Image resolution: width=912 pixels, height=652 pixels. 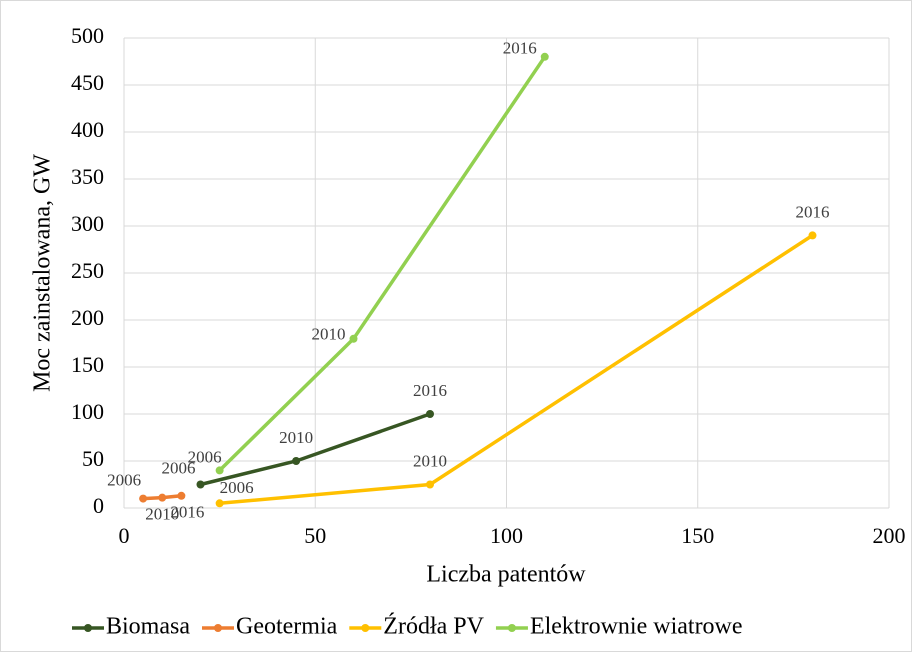 What do you see at coordinates (87, 82) in the screenshot?
I see `y-tick-label: 450` at bounding box center [87, 82].